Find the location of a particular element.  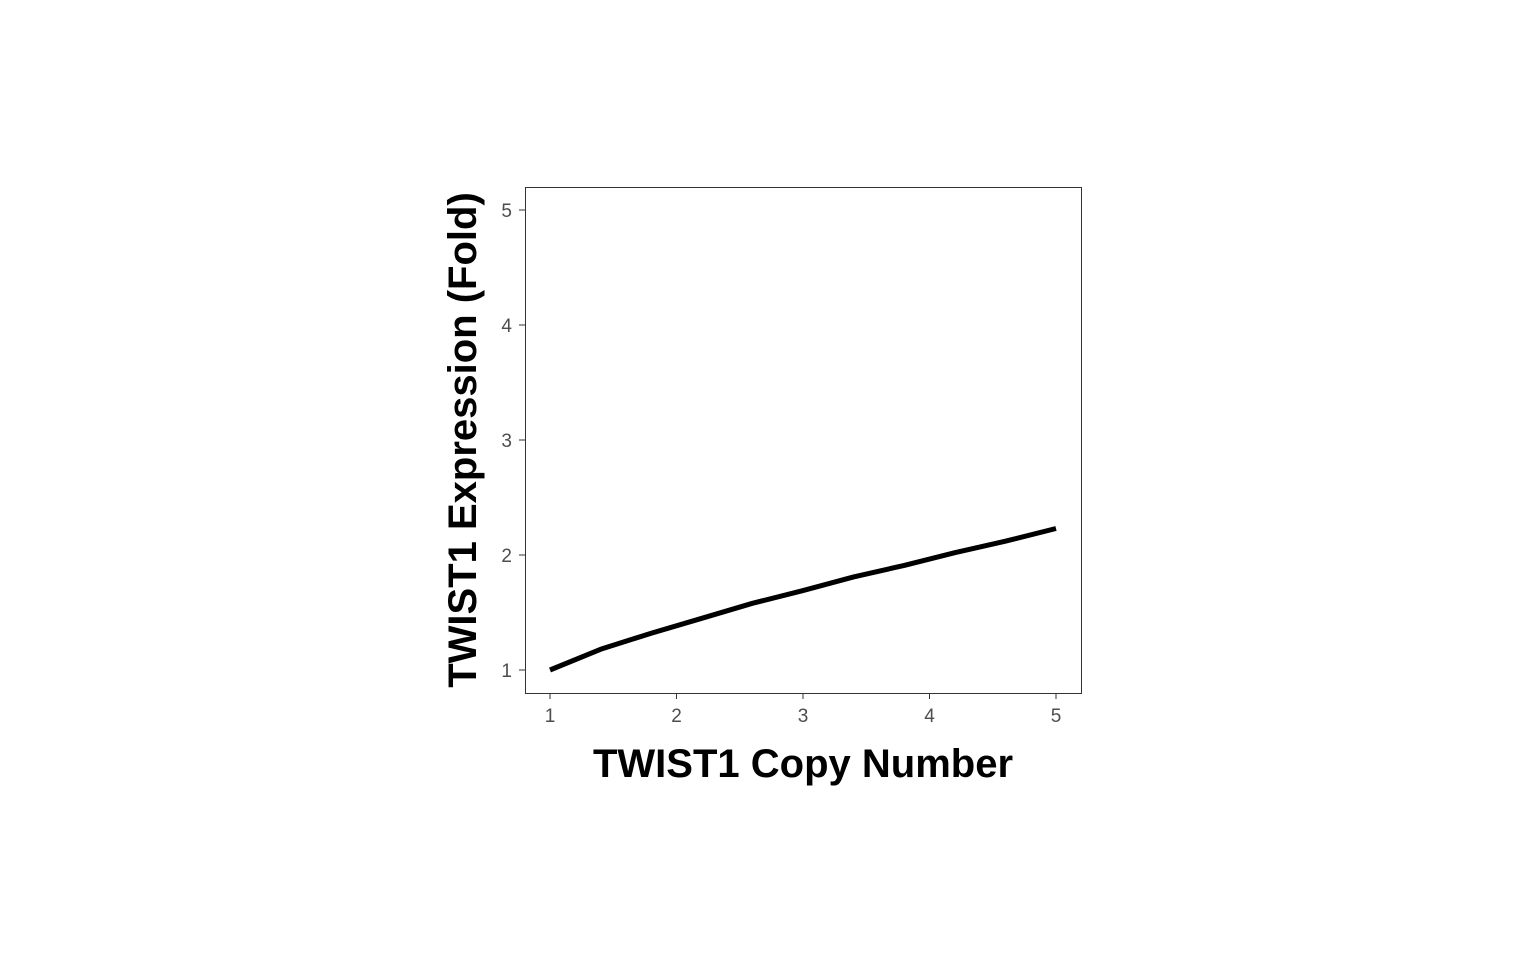

x-axis-title: TWIST1 Copy Number is located at coordinates (803, 764).